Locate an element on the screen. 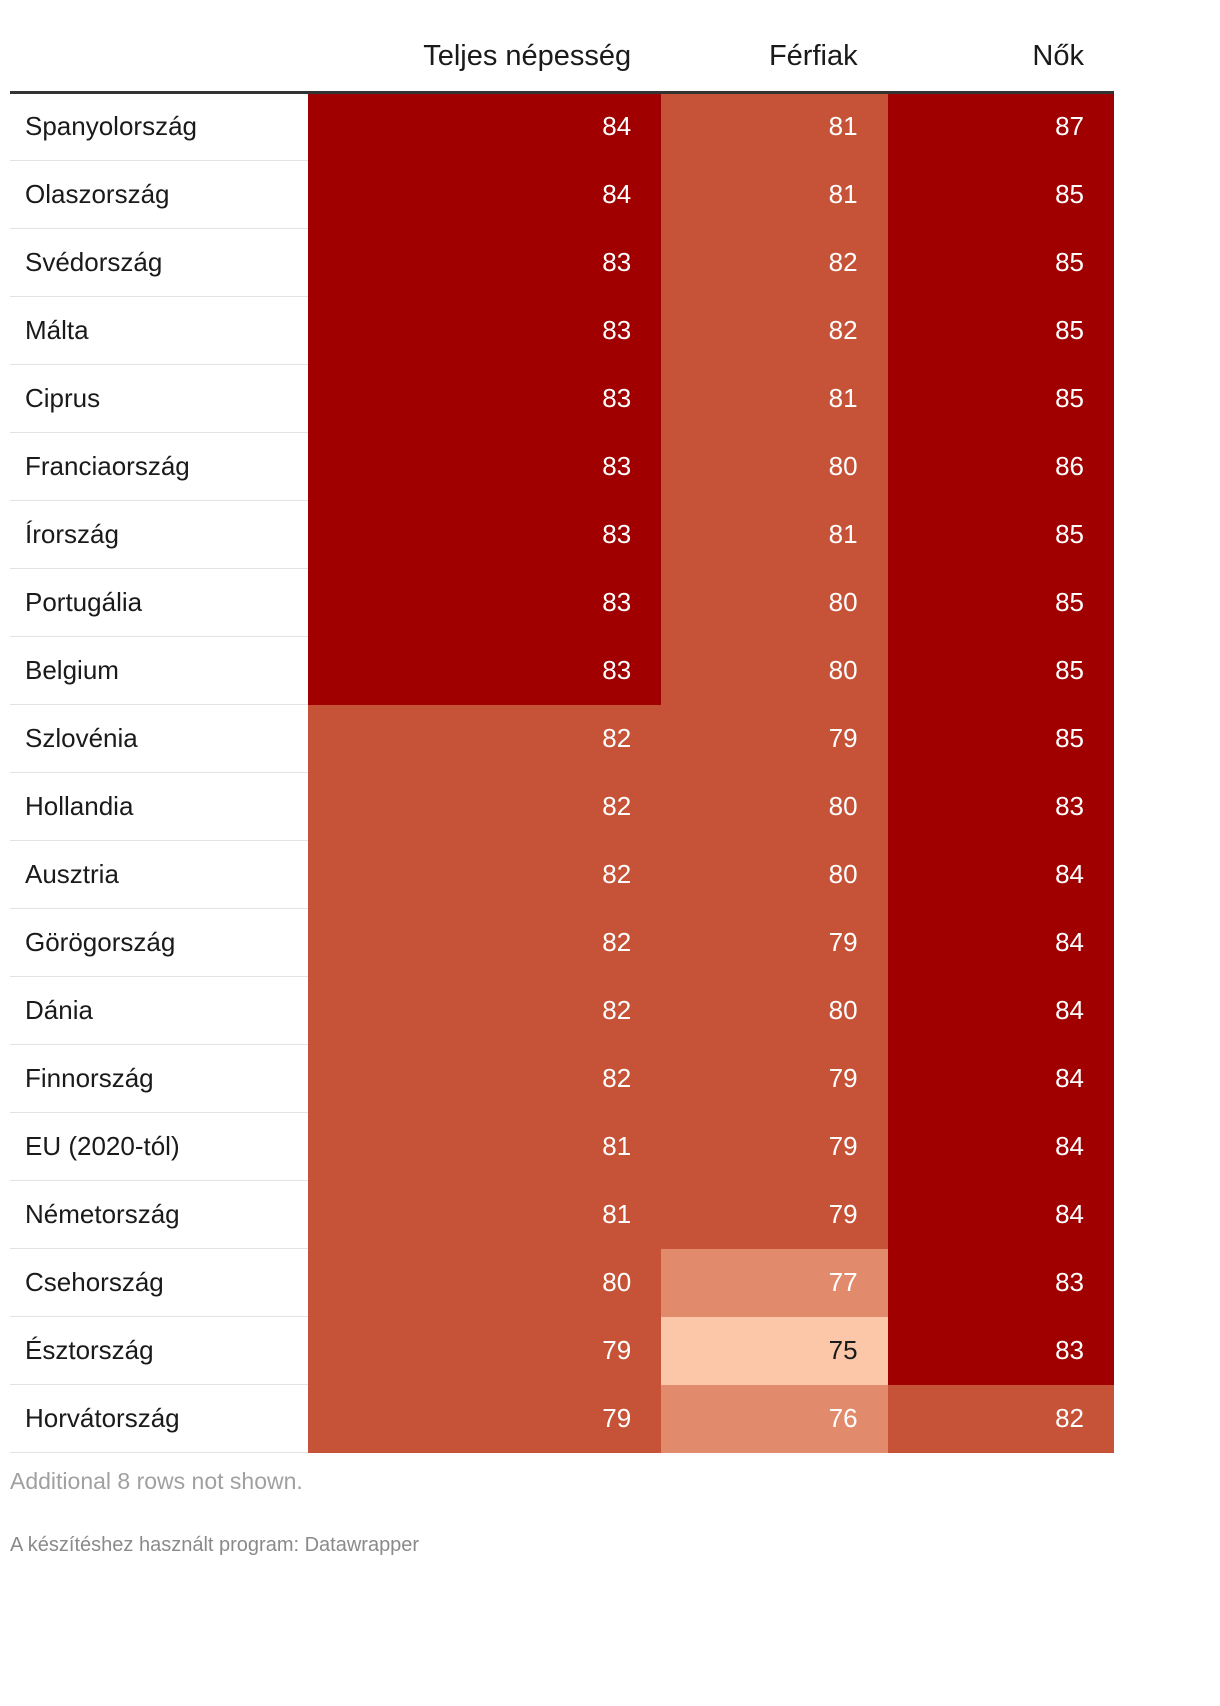 The image size is (1220, 1706). cell-women: 82 is located at coordinates (1000, 1418).